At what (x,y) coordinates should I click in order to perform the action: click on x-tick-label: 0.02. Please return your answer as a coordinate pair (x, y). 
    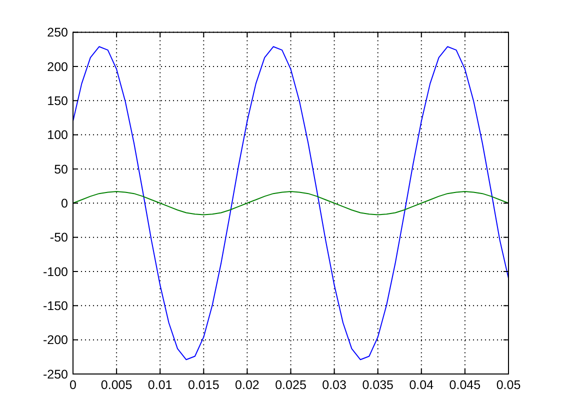
    Looking at the image, I should click on (247, 385).